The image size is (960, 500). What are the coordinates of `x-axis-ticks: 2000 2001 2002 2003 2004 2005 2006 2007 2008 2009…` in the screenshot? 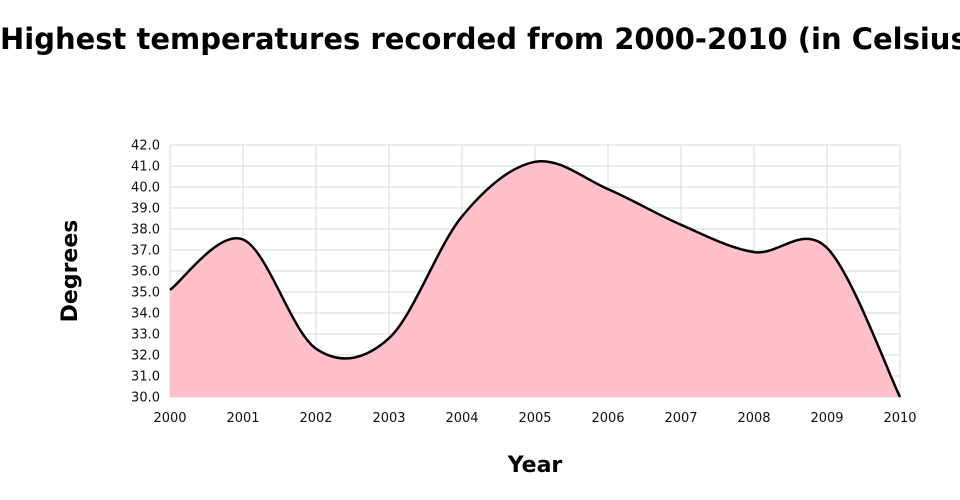 It's located at (534, 418).